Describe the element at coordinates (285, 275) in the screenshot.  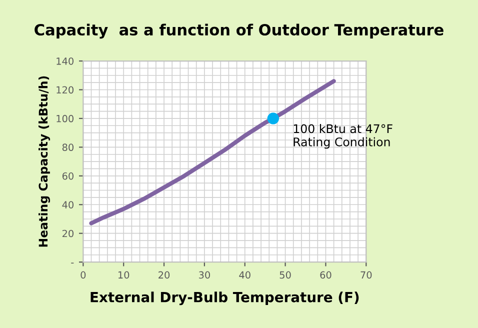
I see `x-tick-label: 50` at that location.